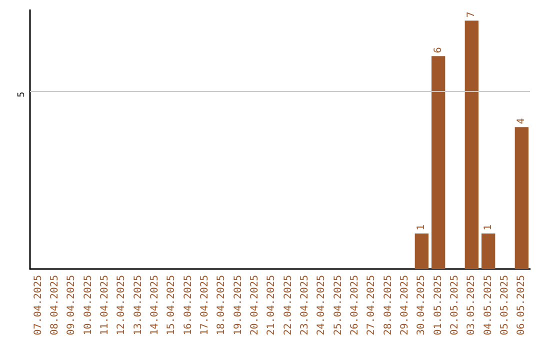 The height and width of the screenshot is (340, 540). I want to click on x-tick-label: 12.04.2025, so click(122, 305).